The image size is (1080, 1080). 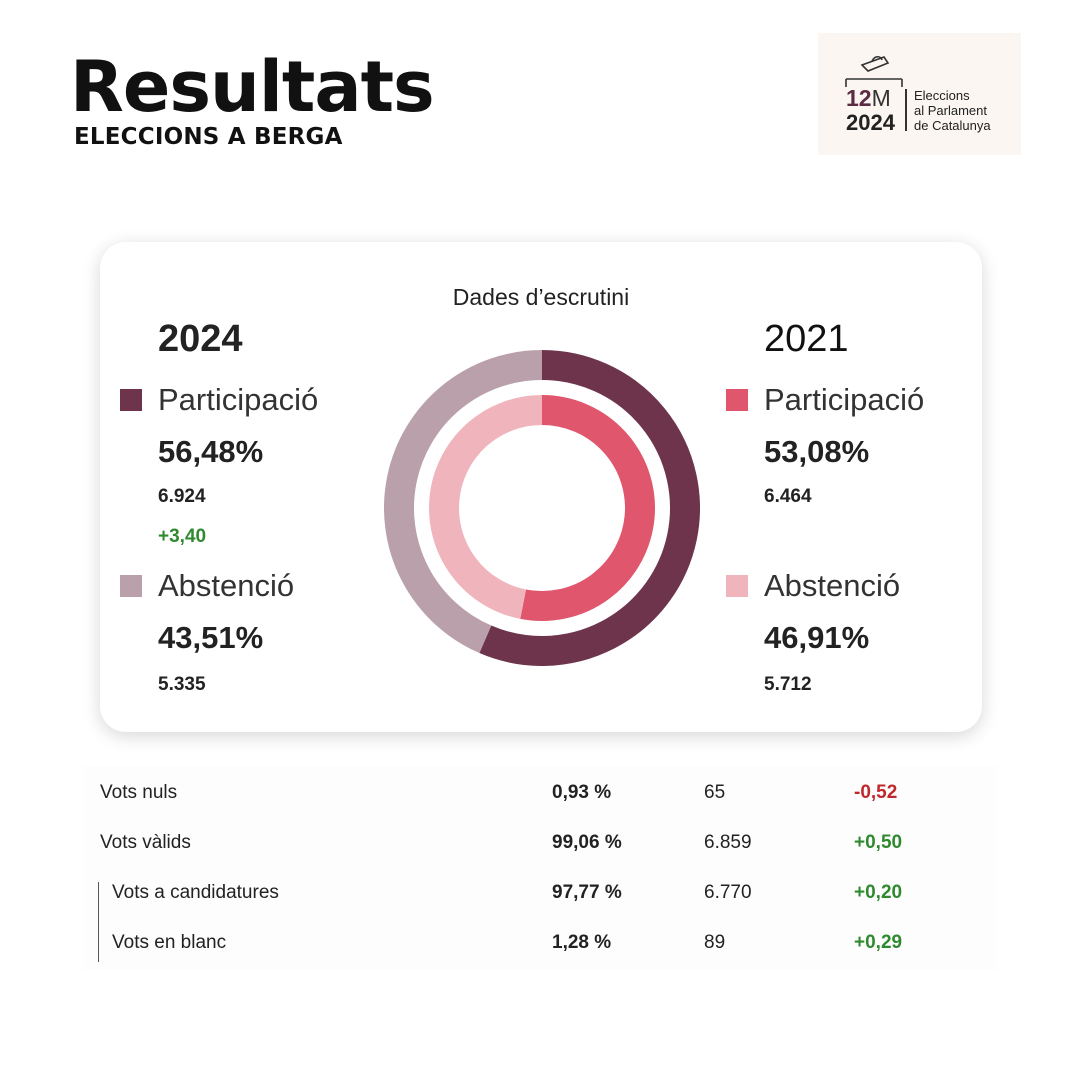 I want to click on swatch-abstention-2021, so click(x=737, y=586).